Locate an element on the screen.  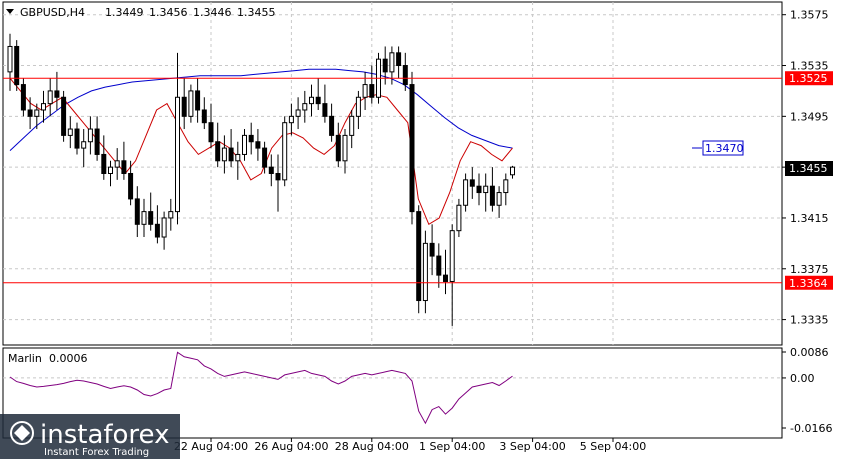
x-tick-label: 5 Sep 04:00 is located at coordinates (613, 446).